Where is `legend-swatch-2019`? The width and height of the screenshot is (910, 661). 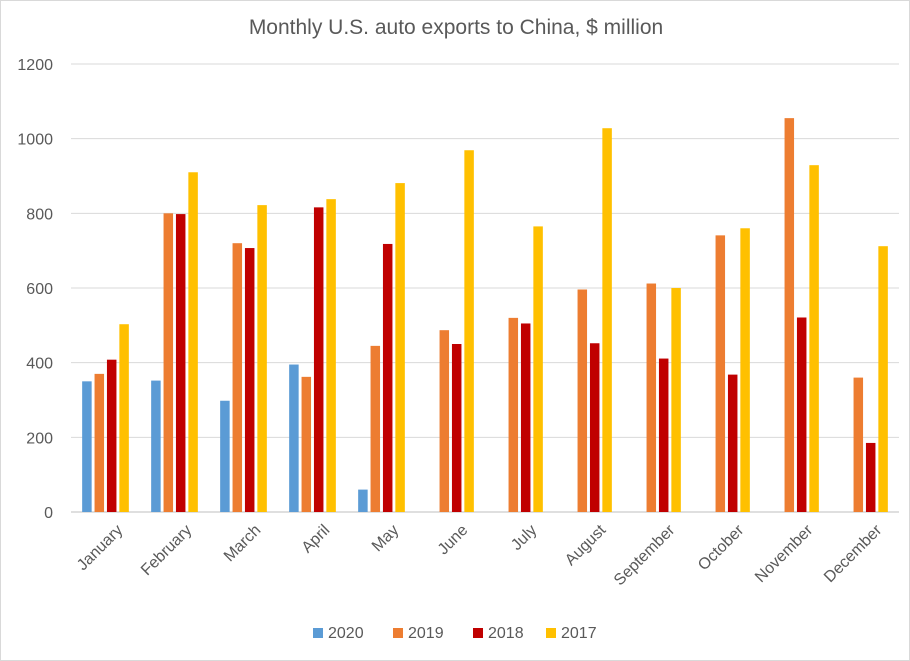 legend-swatch-2019 is located at coordinates (398, 633).